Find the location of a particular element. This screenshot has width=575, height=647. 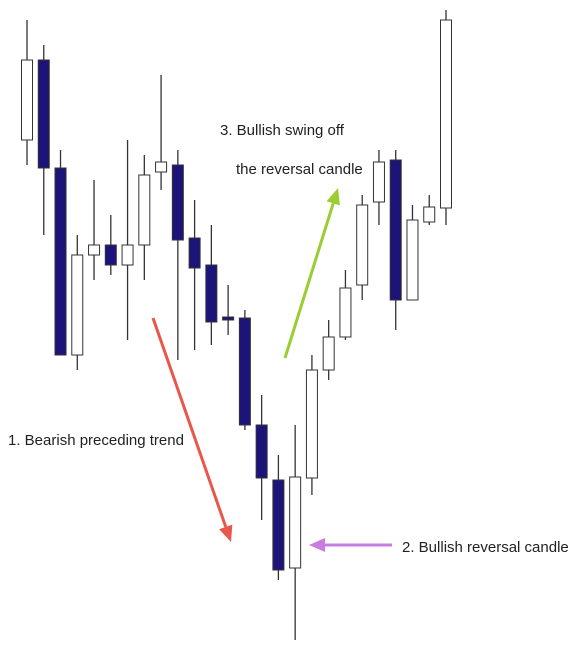

annotation: the reversal candle is located at coordinates (299, 169).